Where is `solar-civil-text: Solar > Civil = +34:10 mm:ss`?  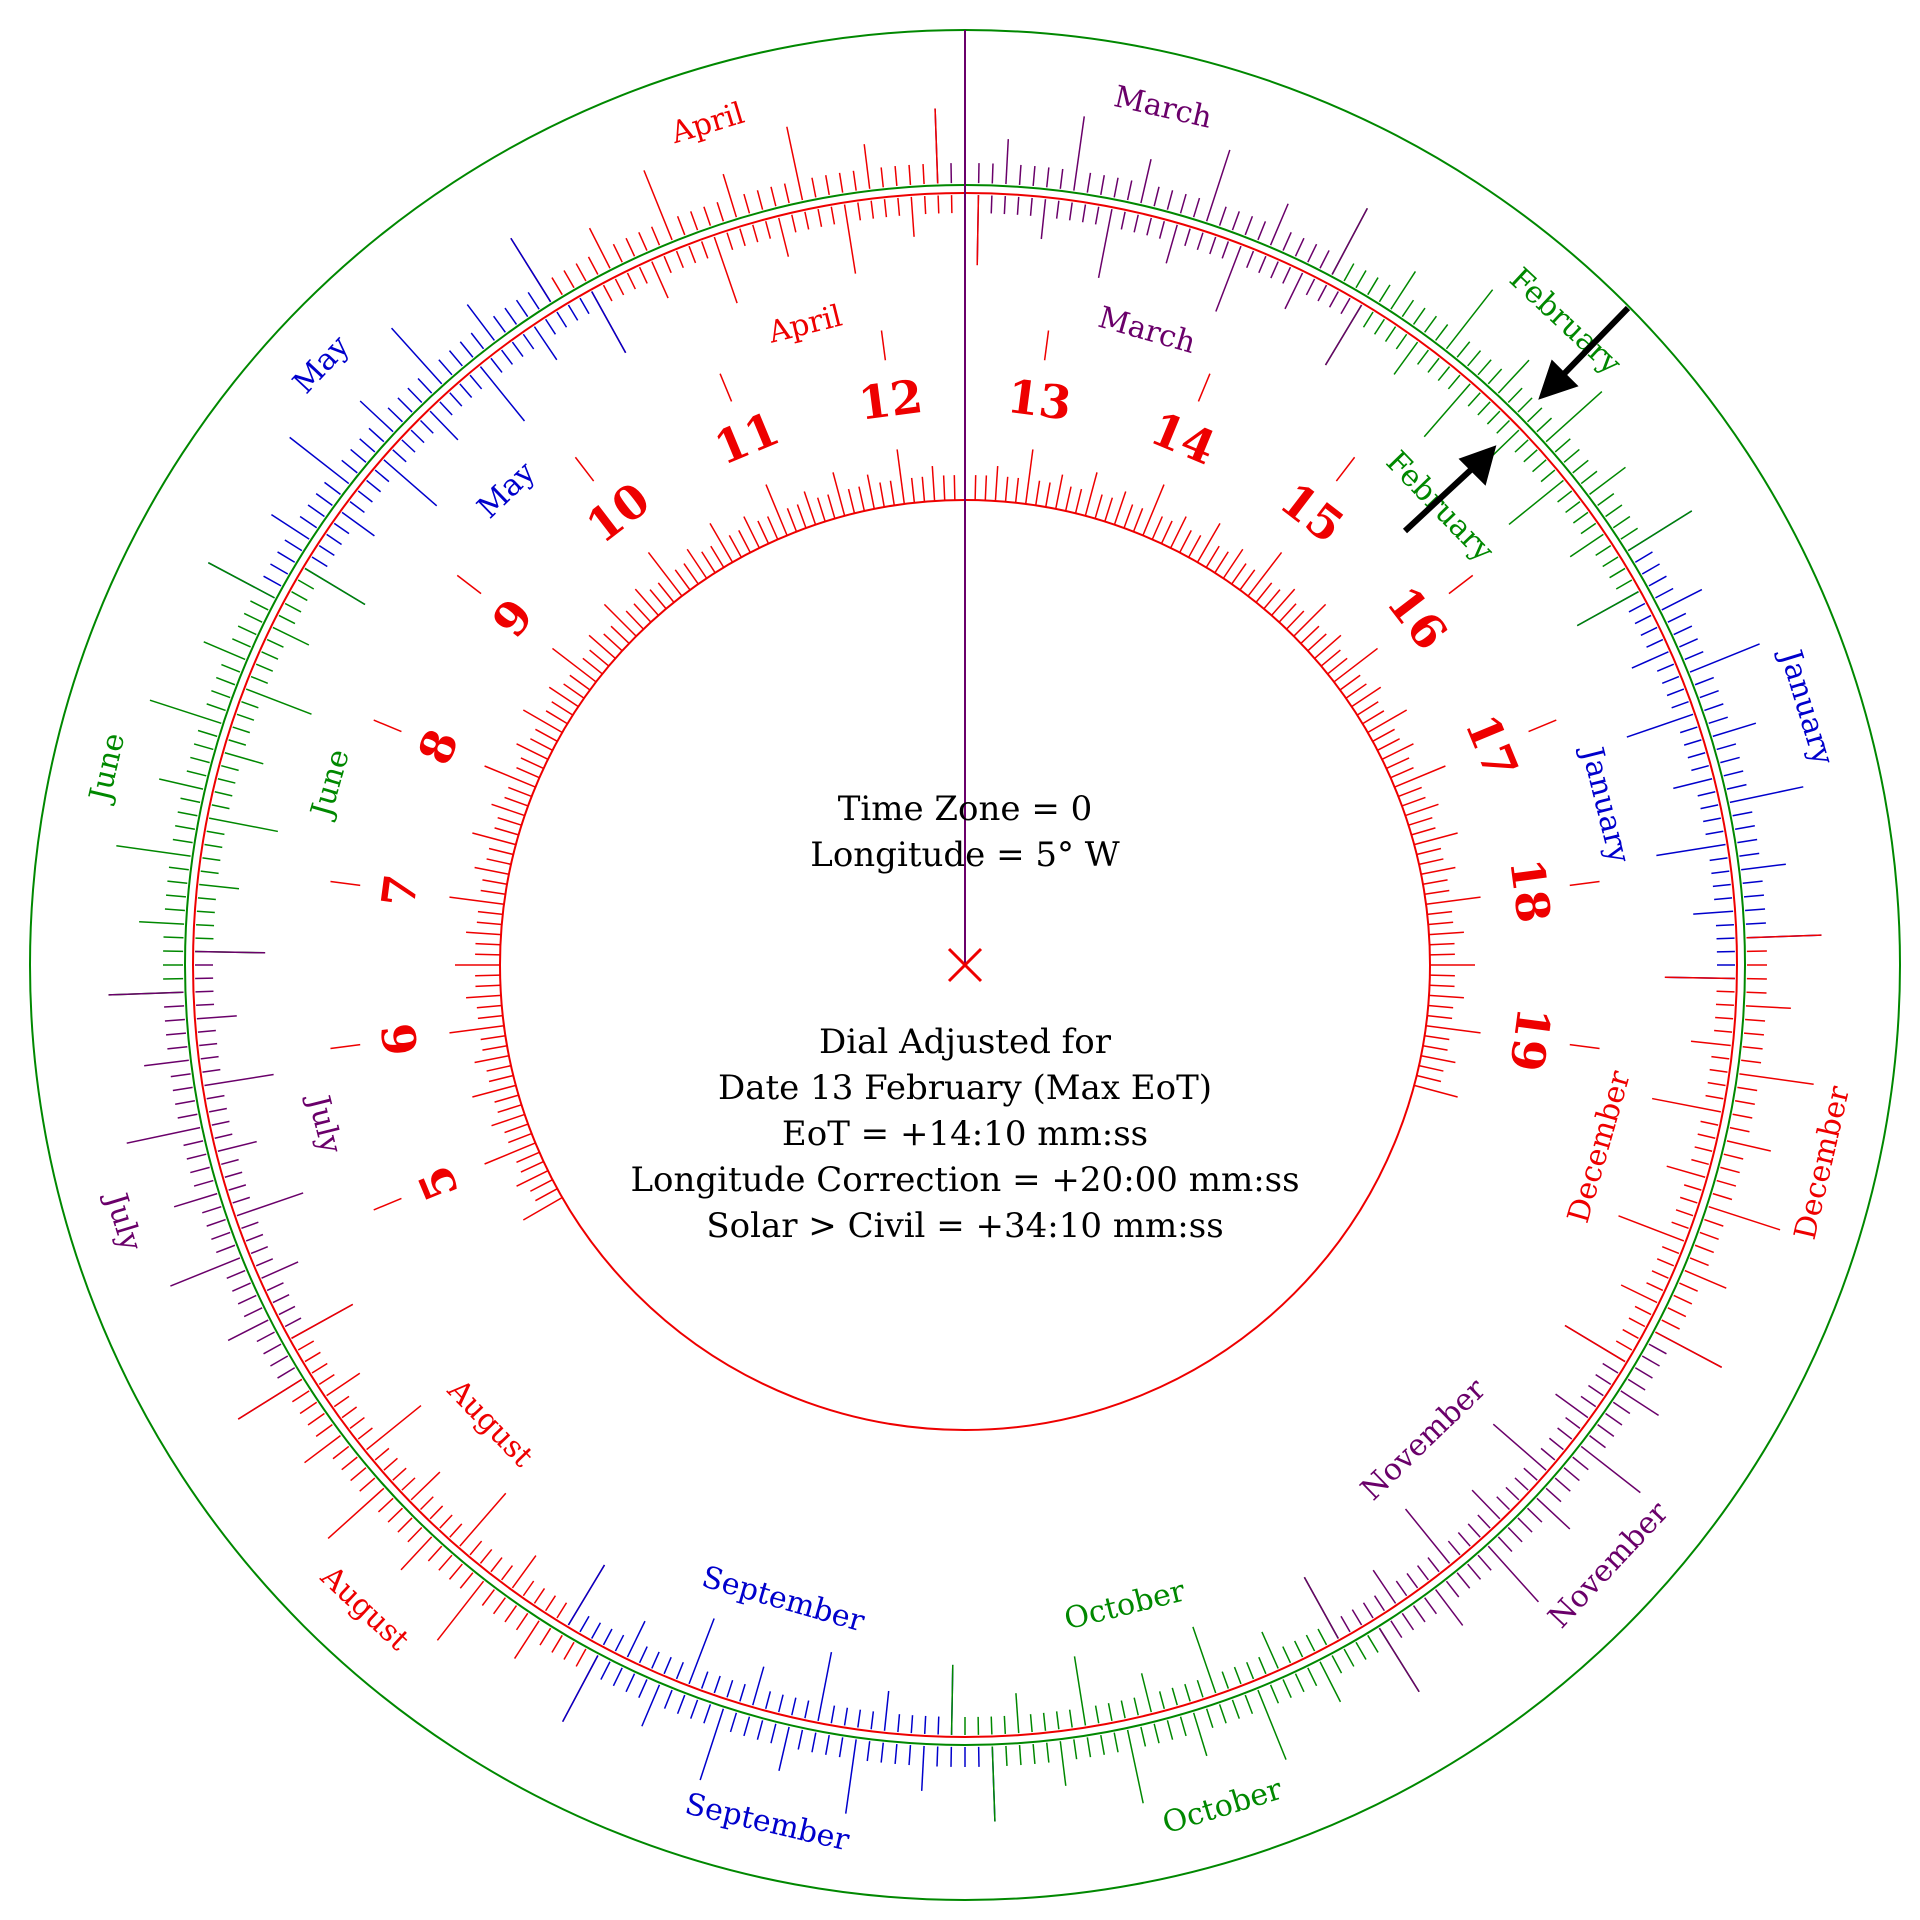
solar-civil-text: Solar > Civil = +34:10 mm:ss is located at coordinates (964, 1226).